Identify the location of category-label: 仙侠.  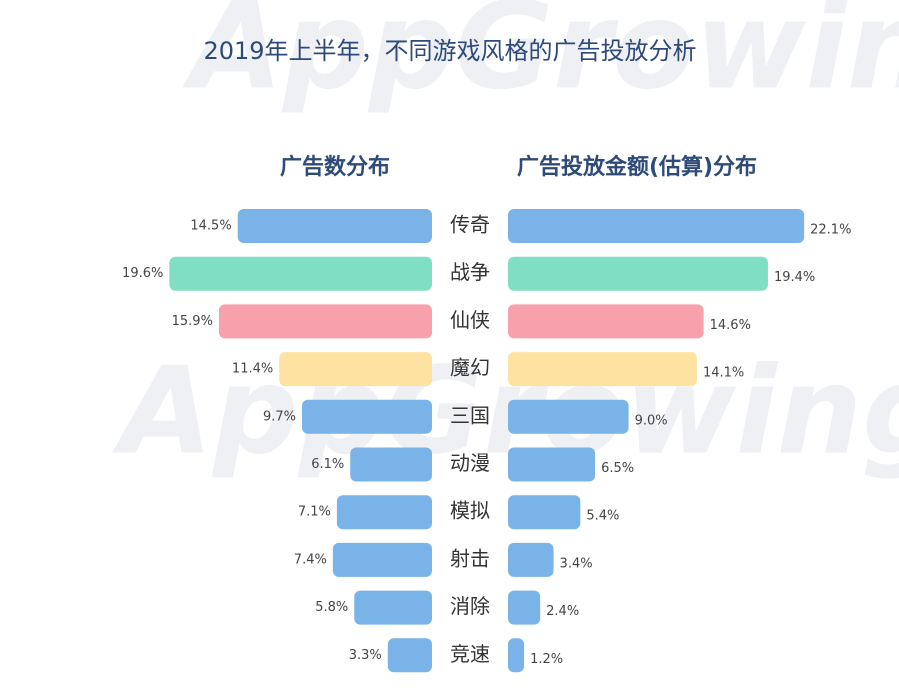
(470, 320).